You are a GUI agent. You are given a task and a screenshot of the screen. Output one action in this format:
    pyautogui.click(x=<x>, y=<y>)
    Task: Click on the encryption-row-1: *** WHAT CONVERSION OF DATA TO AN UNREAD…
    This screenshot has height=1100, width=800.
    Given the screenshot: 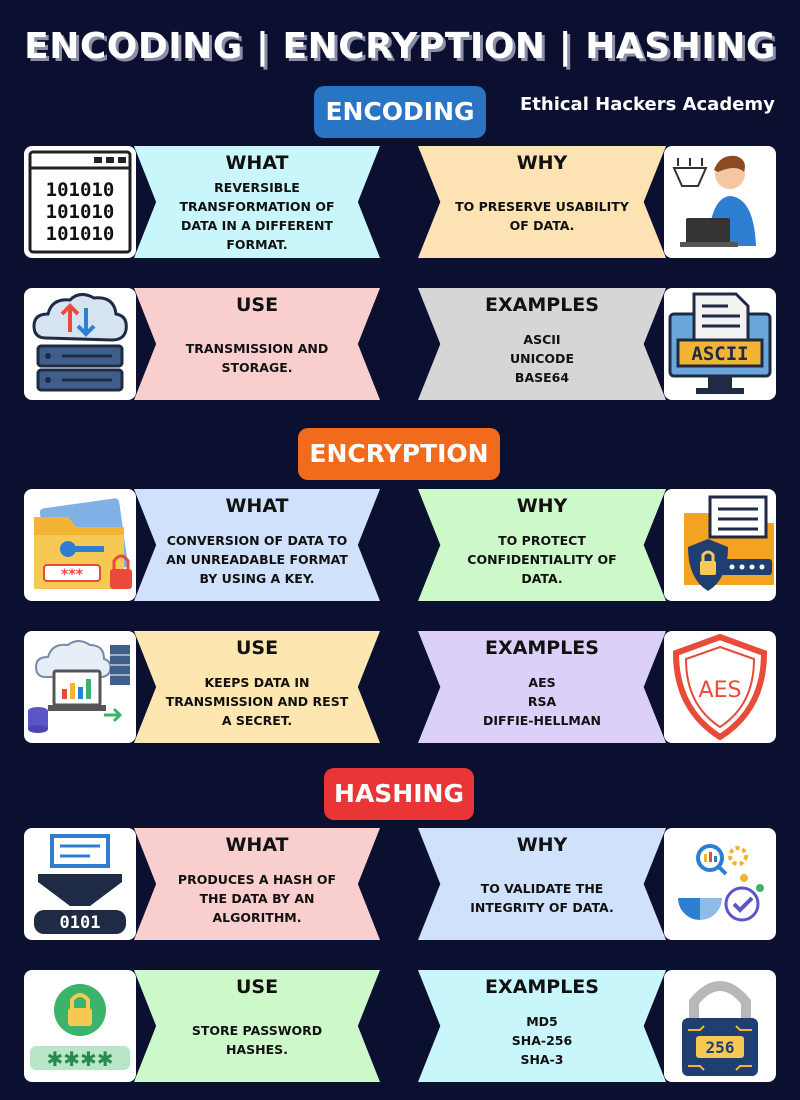 What is the action you would take?
    pyautogui.click(x=400, y=545)
    